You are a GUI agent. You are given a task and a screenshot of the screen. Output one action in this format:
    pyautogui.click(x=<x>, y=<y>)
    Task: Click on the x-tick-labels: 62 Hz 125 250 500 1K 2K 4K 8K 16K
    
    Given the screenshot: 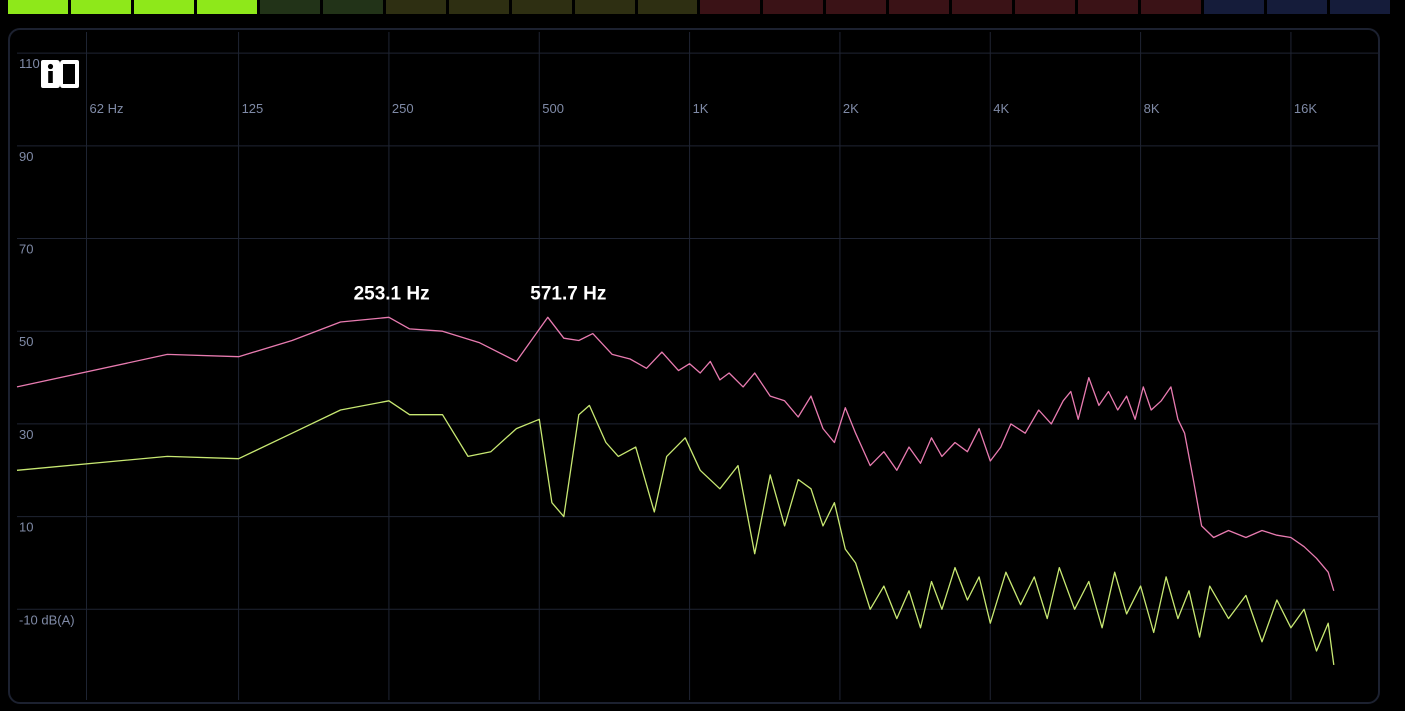 What is the action you would take?
    pyautogui.click(x=704, y=108)
    